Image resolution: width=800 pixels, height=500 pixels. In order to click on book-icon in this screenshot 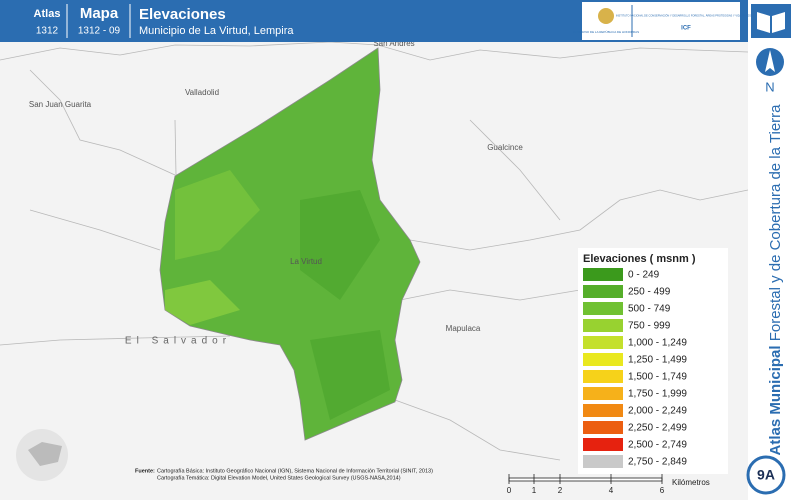, I will do `click(771, 22)`.